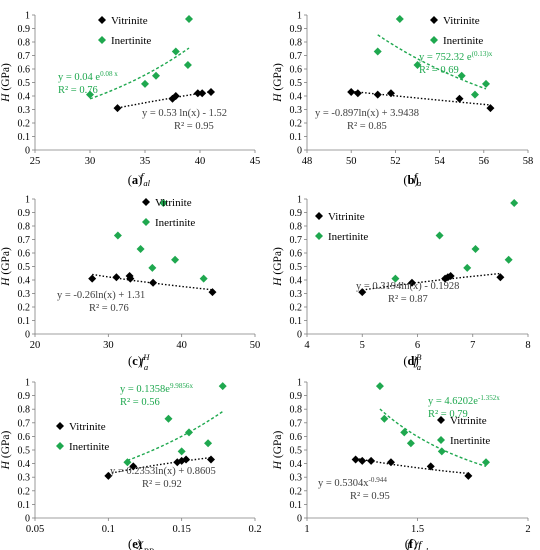  What do you see at coordinates (200, 161) in the screenshot?
I see `x-tick-label: 40` at bounding box center [200, 161].